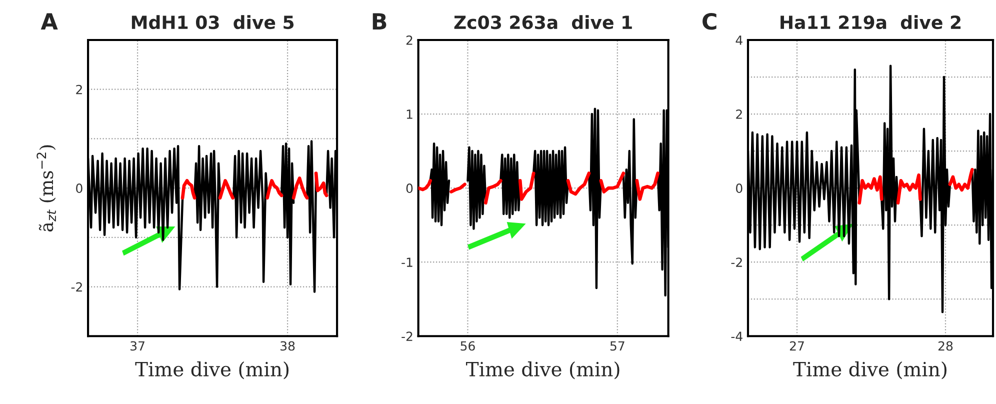 This screenshot has width=996, height=404. Describe the element at coordinates (379, 21) in the screenshot. I see `text: B` at that location.